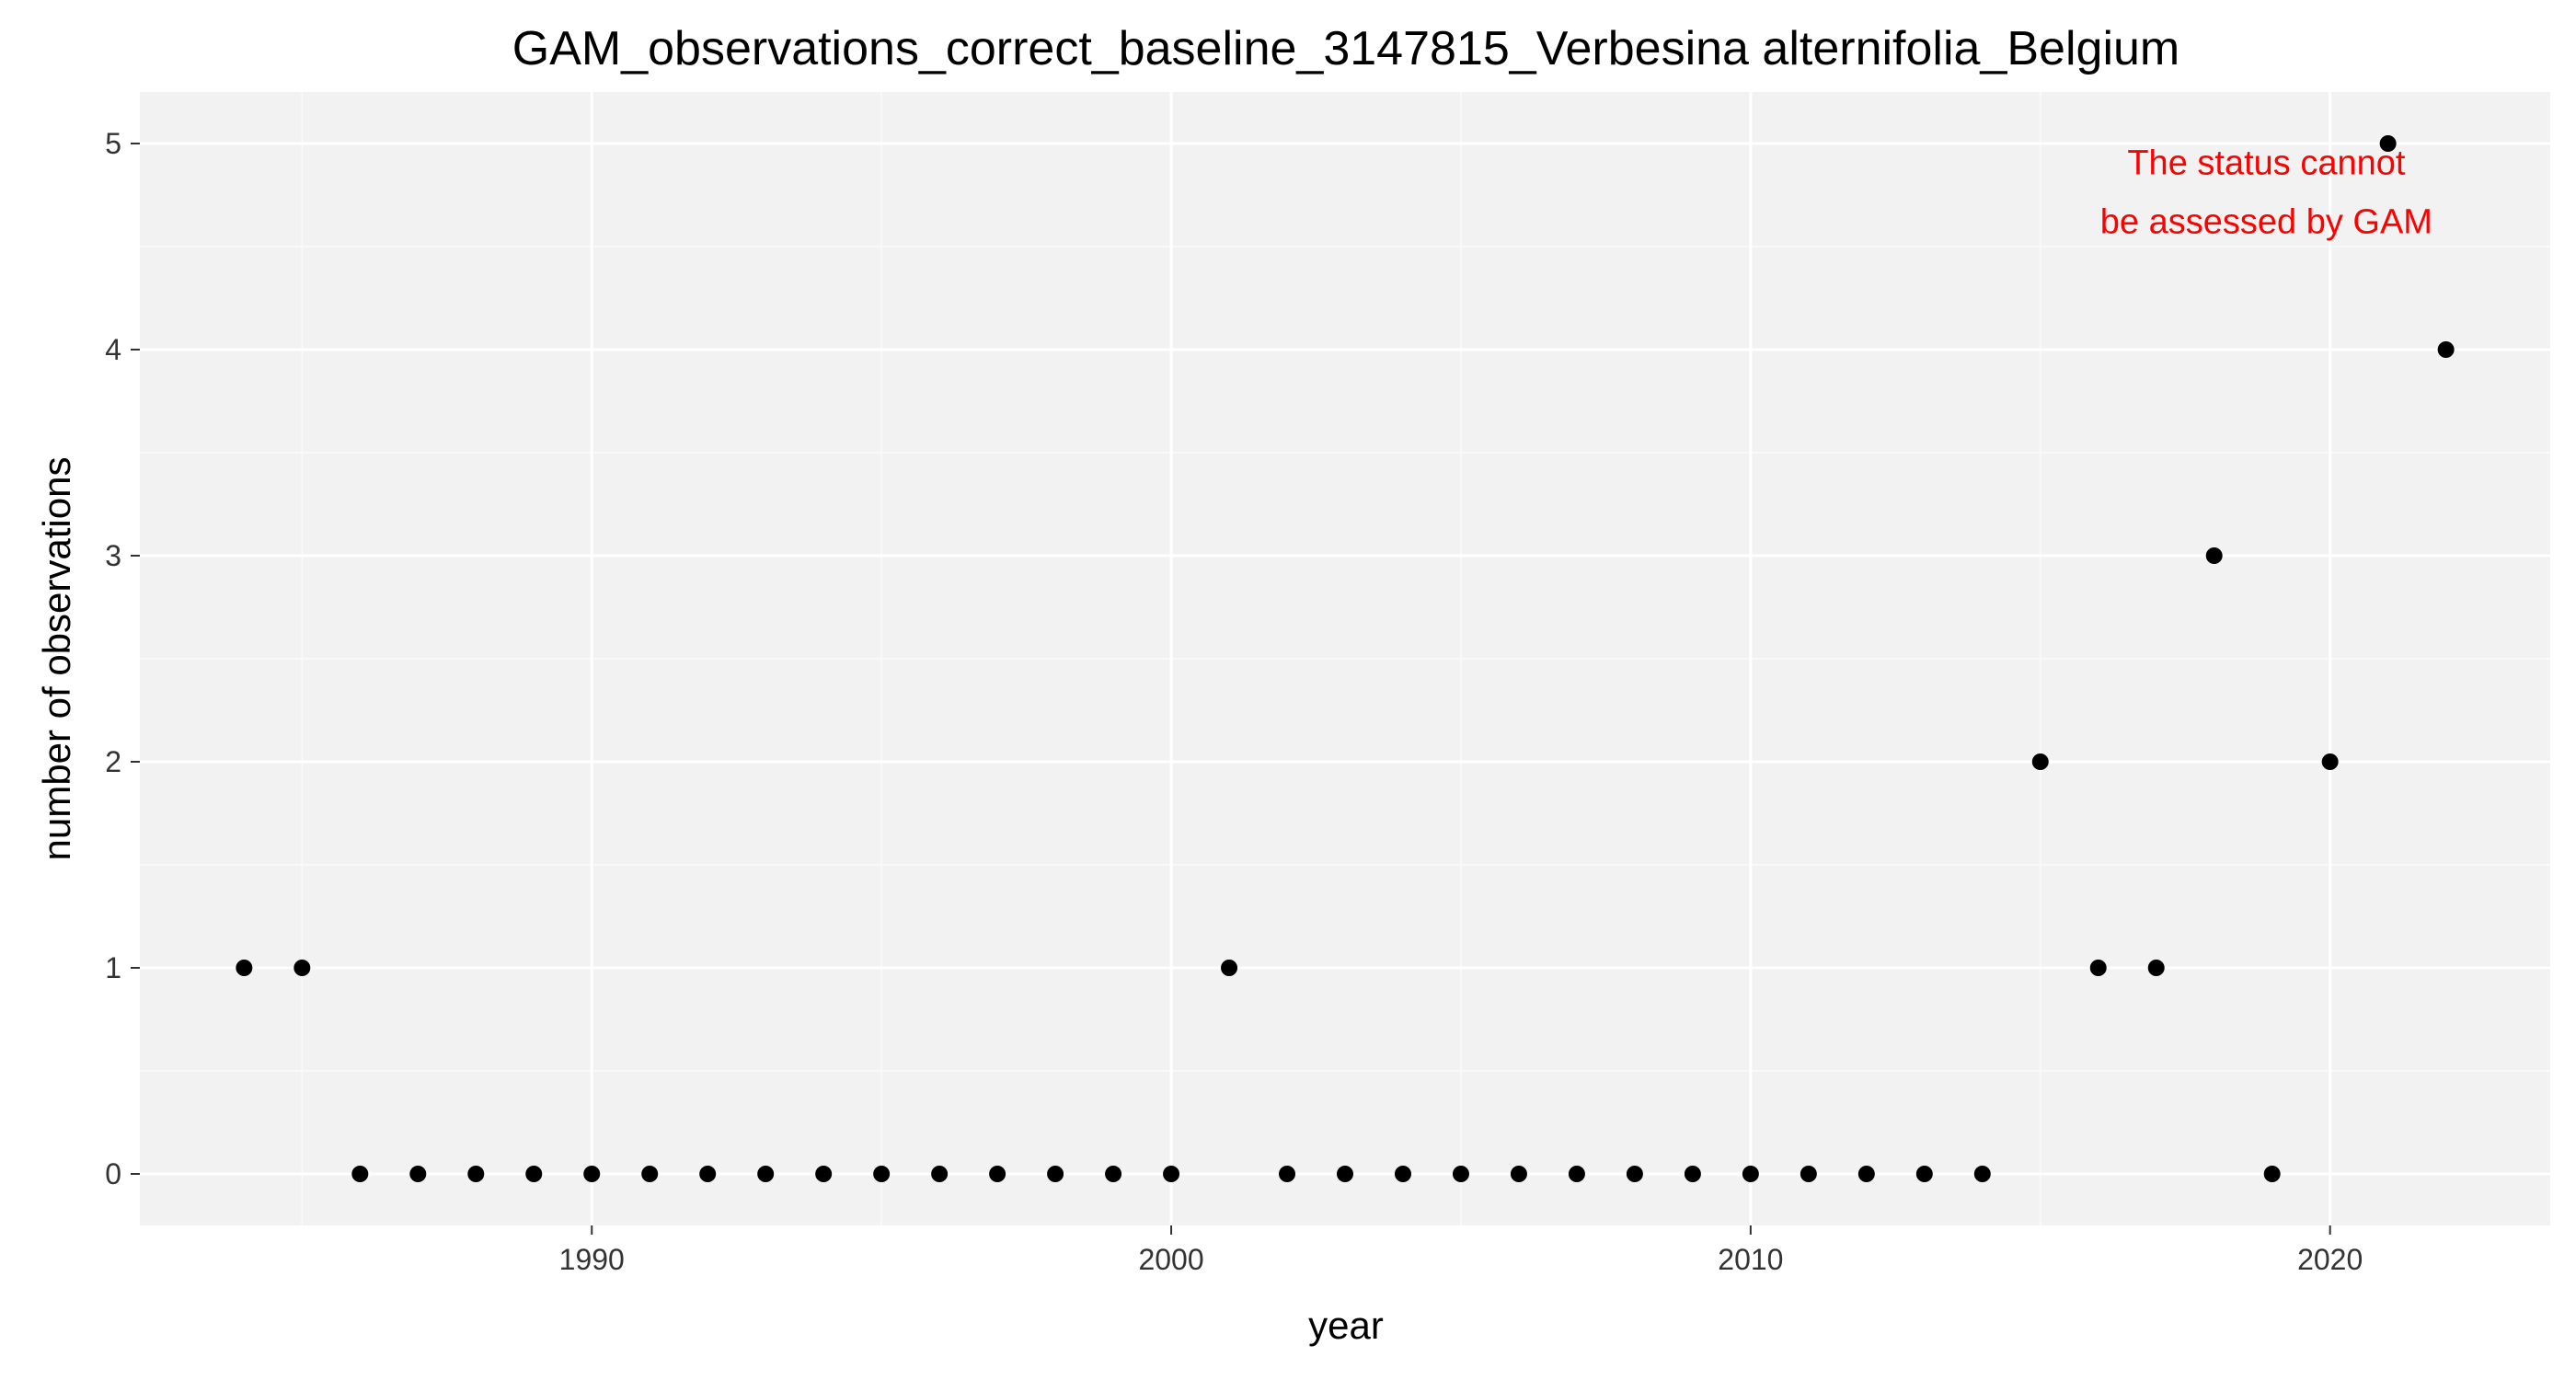 Image resolution: width=2576 pixels, height=1380 pixels. What do you see at coordinates (1170, 1259) in the screenshot?
I see `x-tick-label: 2000` at bounding box center [1170, 1259].